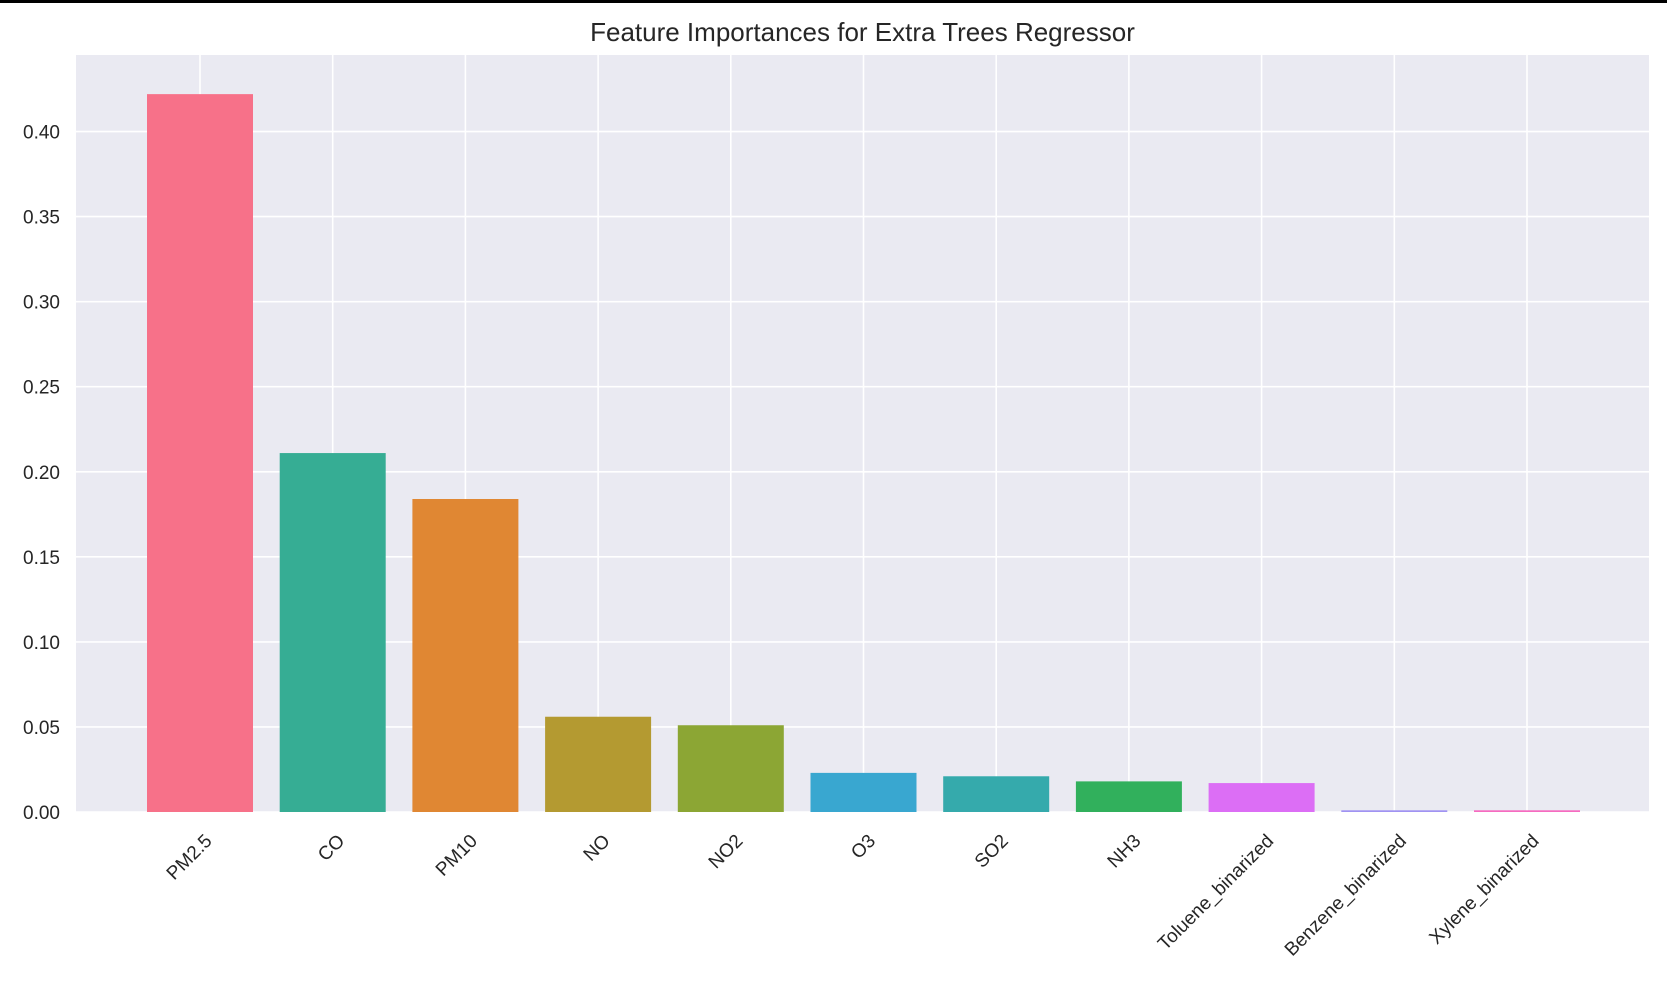 The height and width of the screenshot is (999, 1667). I want to click on bar-co, so click(332, 632).